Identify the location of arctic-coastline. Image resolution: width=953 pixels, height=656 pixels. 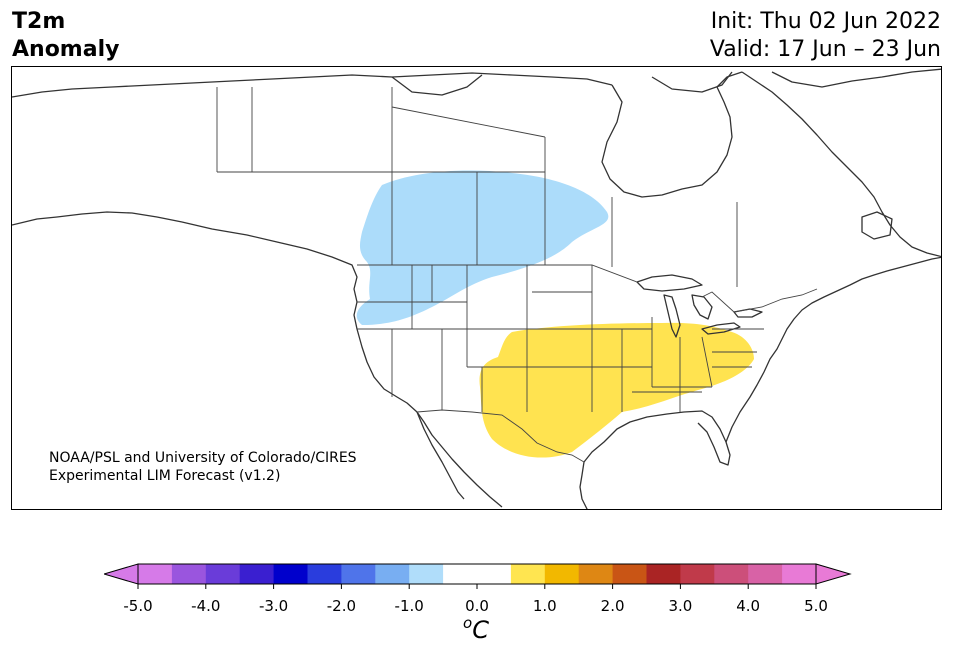
(312, 85).